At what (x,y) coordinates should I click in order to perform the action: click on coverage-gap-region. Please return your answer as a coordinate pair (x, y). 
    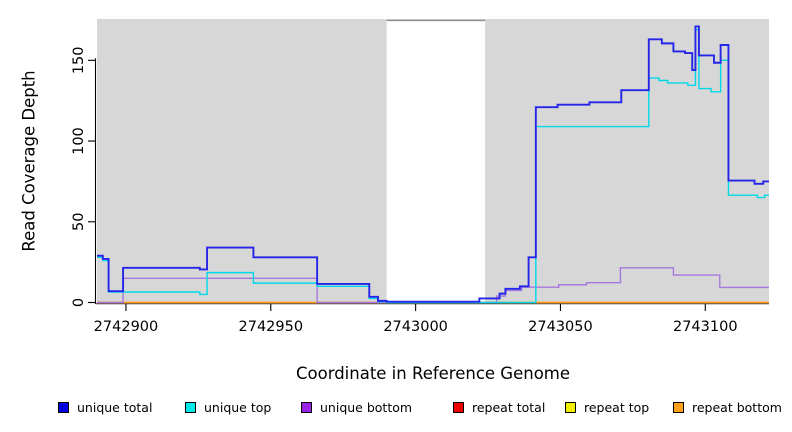
    Looking at the image, I should click on (436, 161).